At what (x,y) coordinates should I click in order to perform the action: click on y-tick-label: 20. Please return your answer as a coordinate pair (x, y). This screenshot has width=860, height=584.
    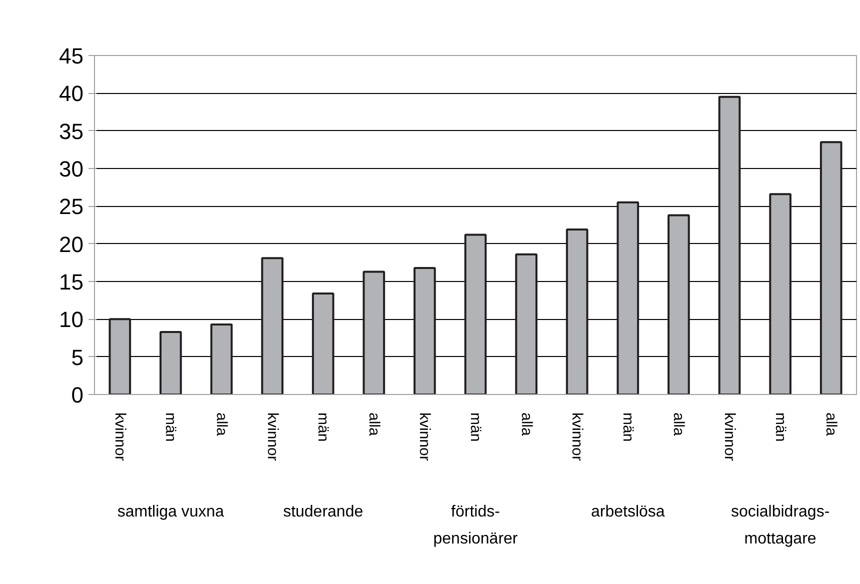
    Looking at the image, I should click on (71, 244).